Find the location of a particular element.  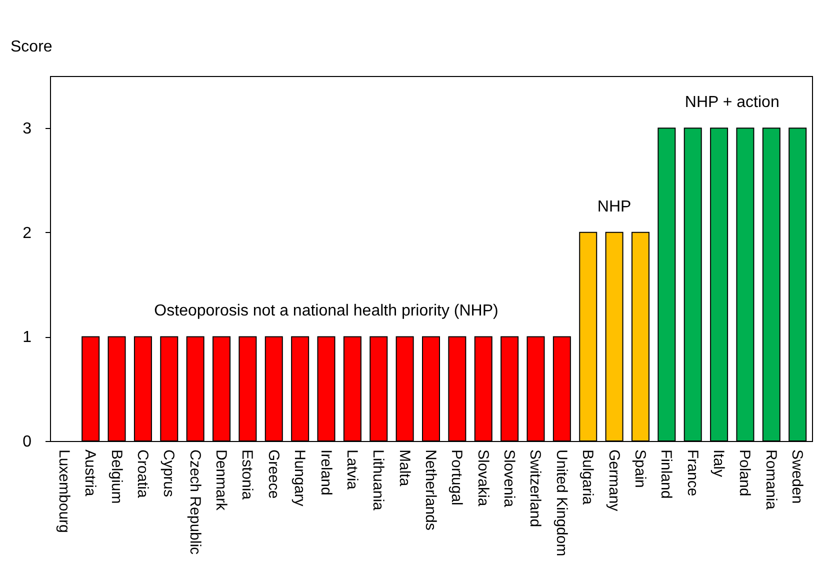

x-tick-label: Greece is located at coordinates (273, 474).